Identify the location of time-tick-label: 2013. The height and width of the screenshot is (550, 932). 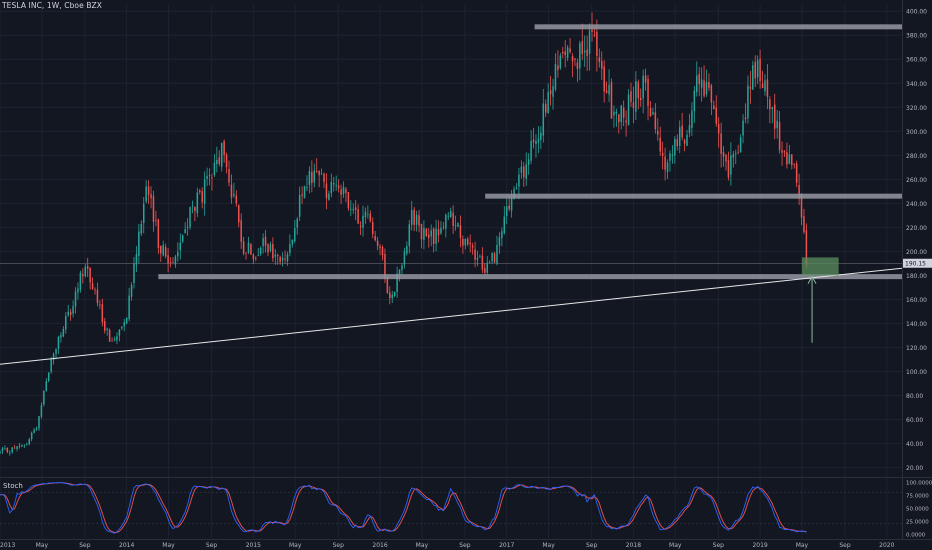
(7, 545).